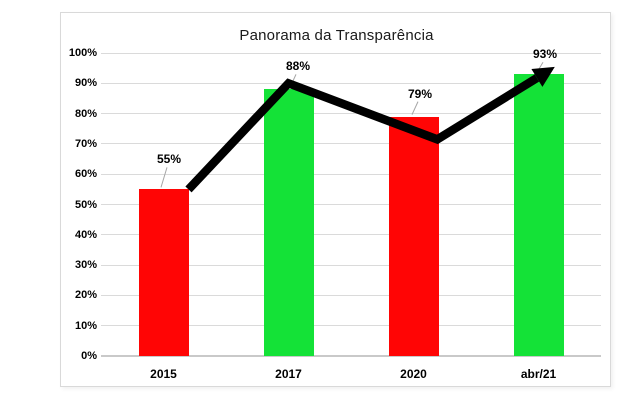 The image size is (643, 407). I want to click on y-axis-tick-label: 60%, so click(85, 174).